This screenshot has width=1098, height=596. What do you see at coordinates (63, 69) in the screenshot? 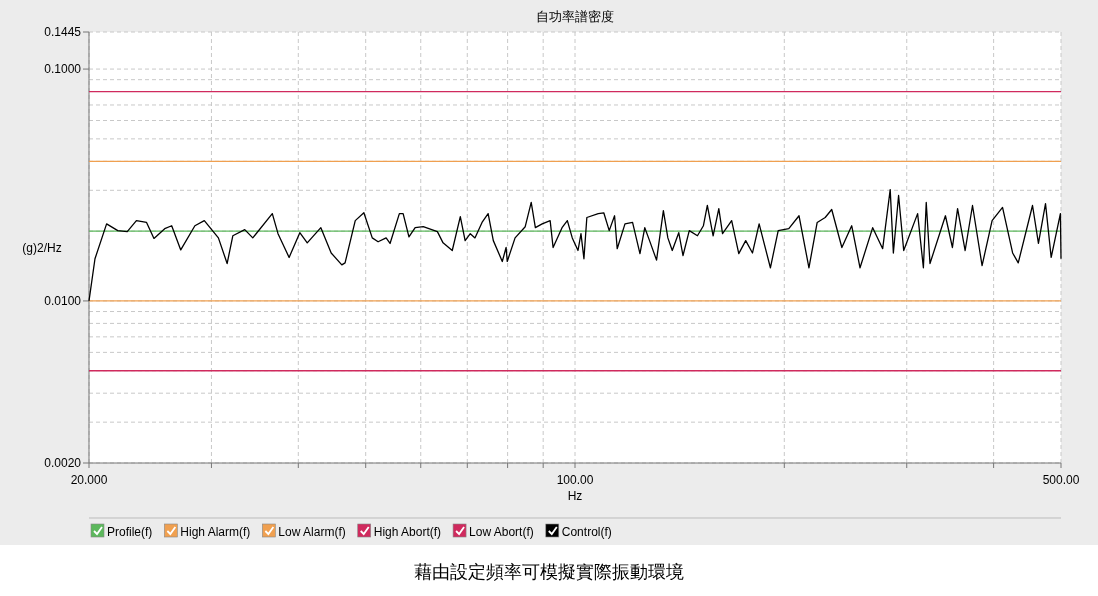
I see `y-tick-label: 0.1000` at bounding box center [63, 69].